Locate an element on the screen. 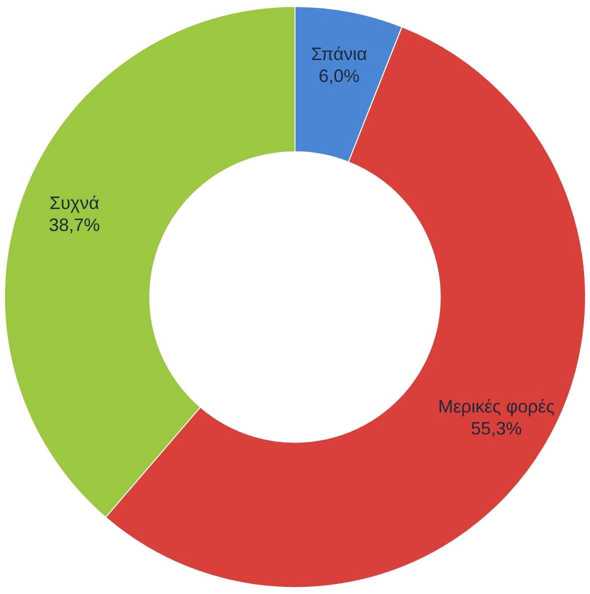  data-label: 38,7% is located at coordinates (74, 225).